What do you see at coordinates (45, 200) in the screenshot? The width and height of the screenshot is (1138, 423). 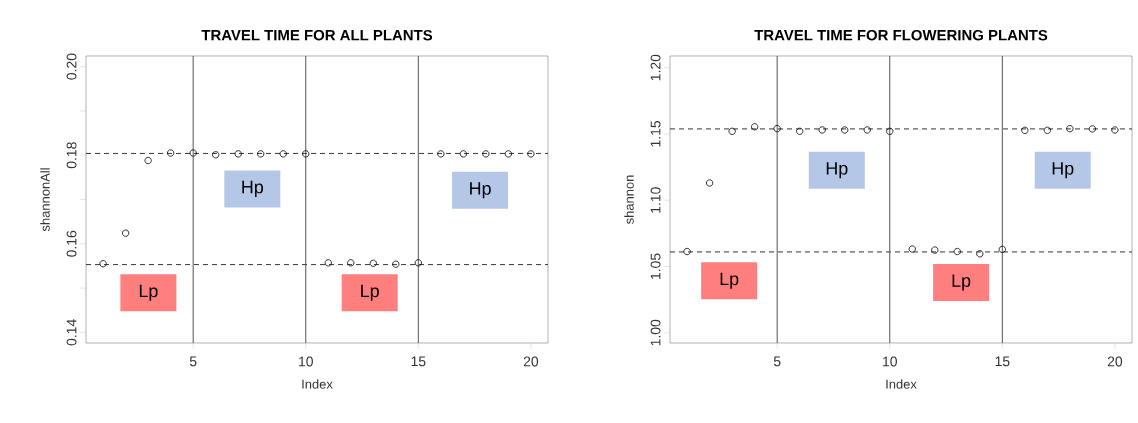 I see `y-axis-title: shannonAll` at bounding box center [45, 200].